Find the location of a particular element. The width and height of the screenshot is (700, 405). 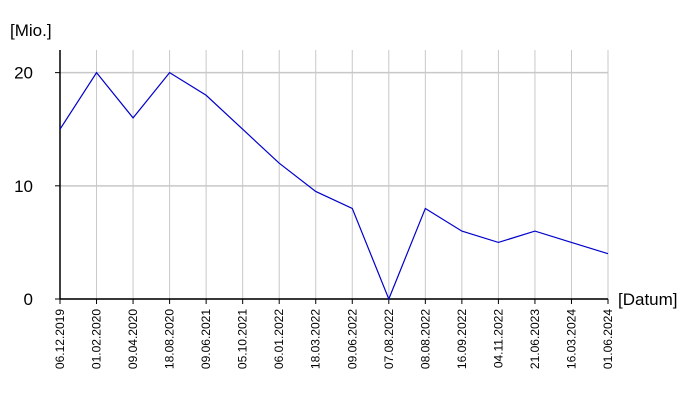

x-tick-label: 06.01.2022 is located at coordinates (279, 339).